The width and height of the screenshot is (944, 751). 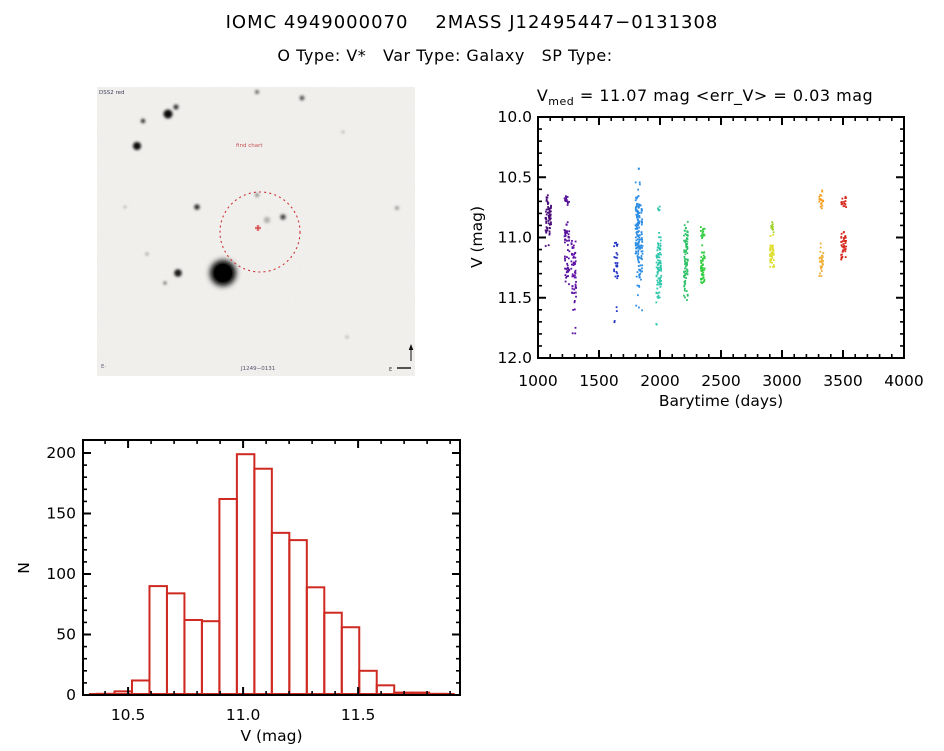 I want to click on compass-east-label: E, so click(x=390, y=370).